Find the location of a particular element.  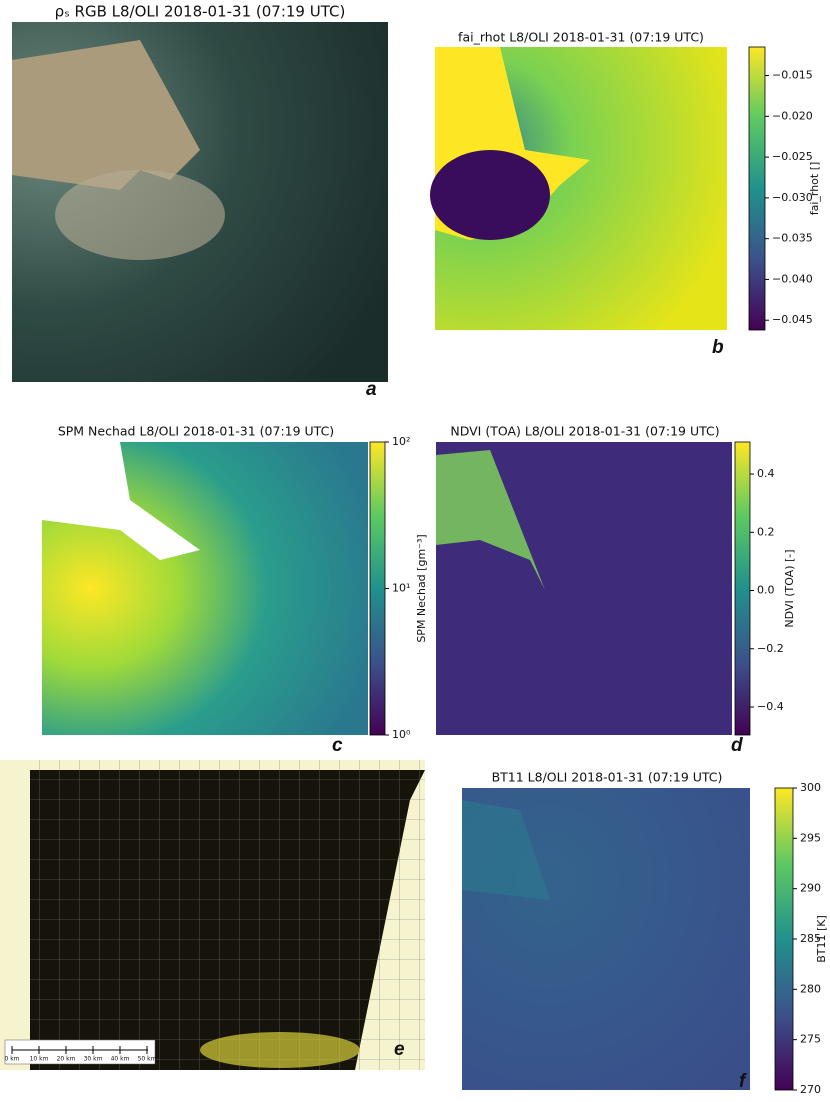

tick-label: 285 is located at coordinates (810, 938).